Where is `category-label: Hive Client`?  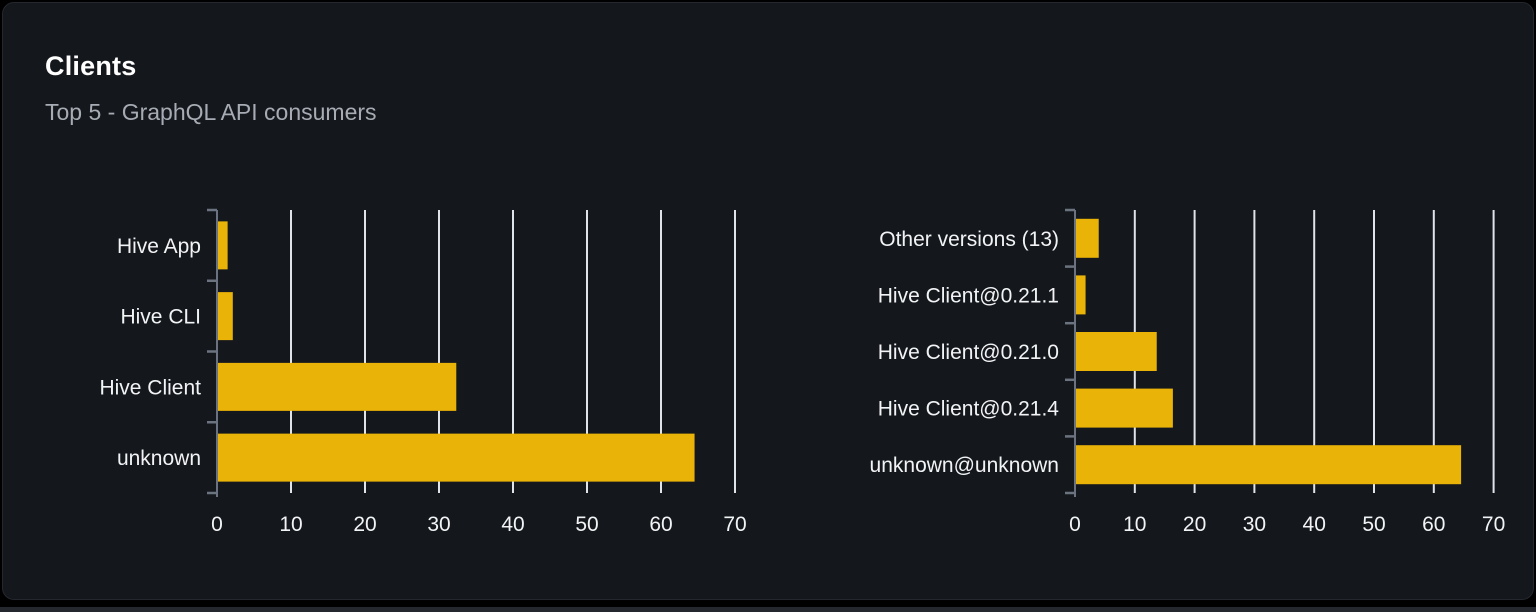
category-label: Hive Client is located at coordinates (150, 387).